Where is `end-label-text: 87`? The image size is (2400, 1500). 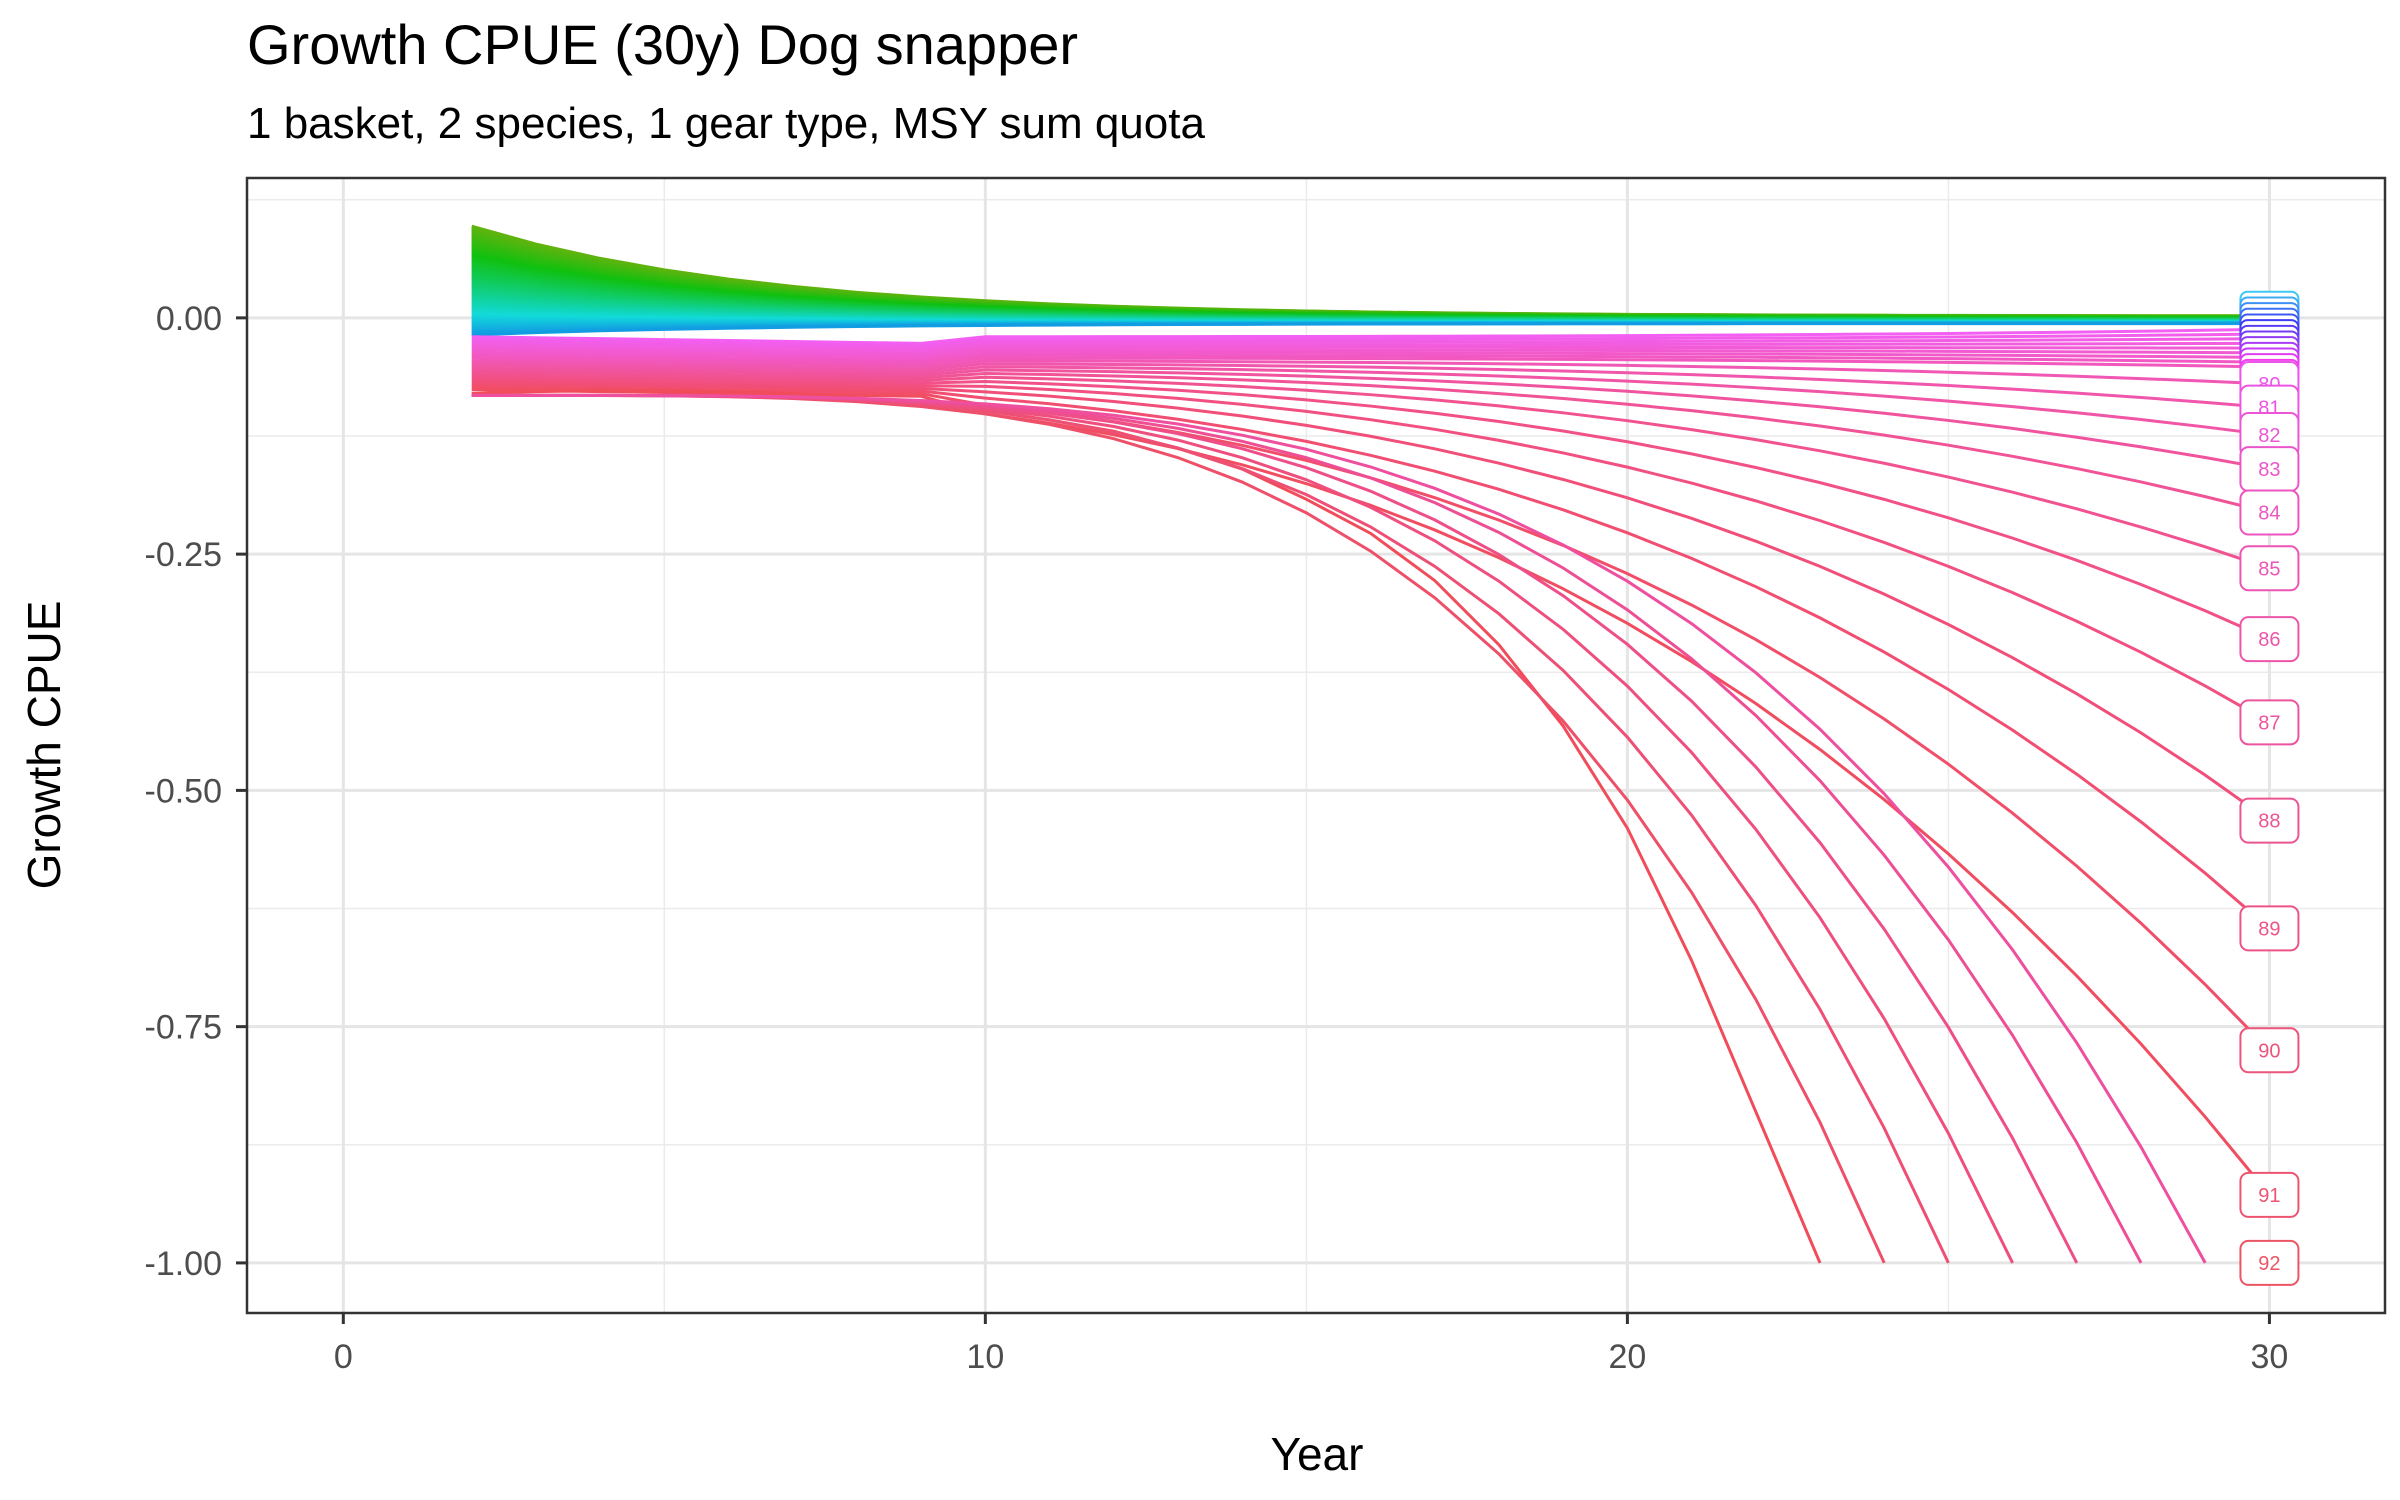 end-label-text: 87 is located at coordinates (2269, 723).